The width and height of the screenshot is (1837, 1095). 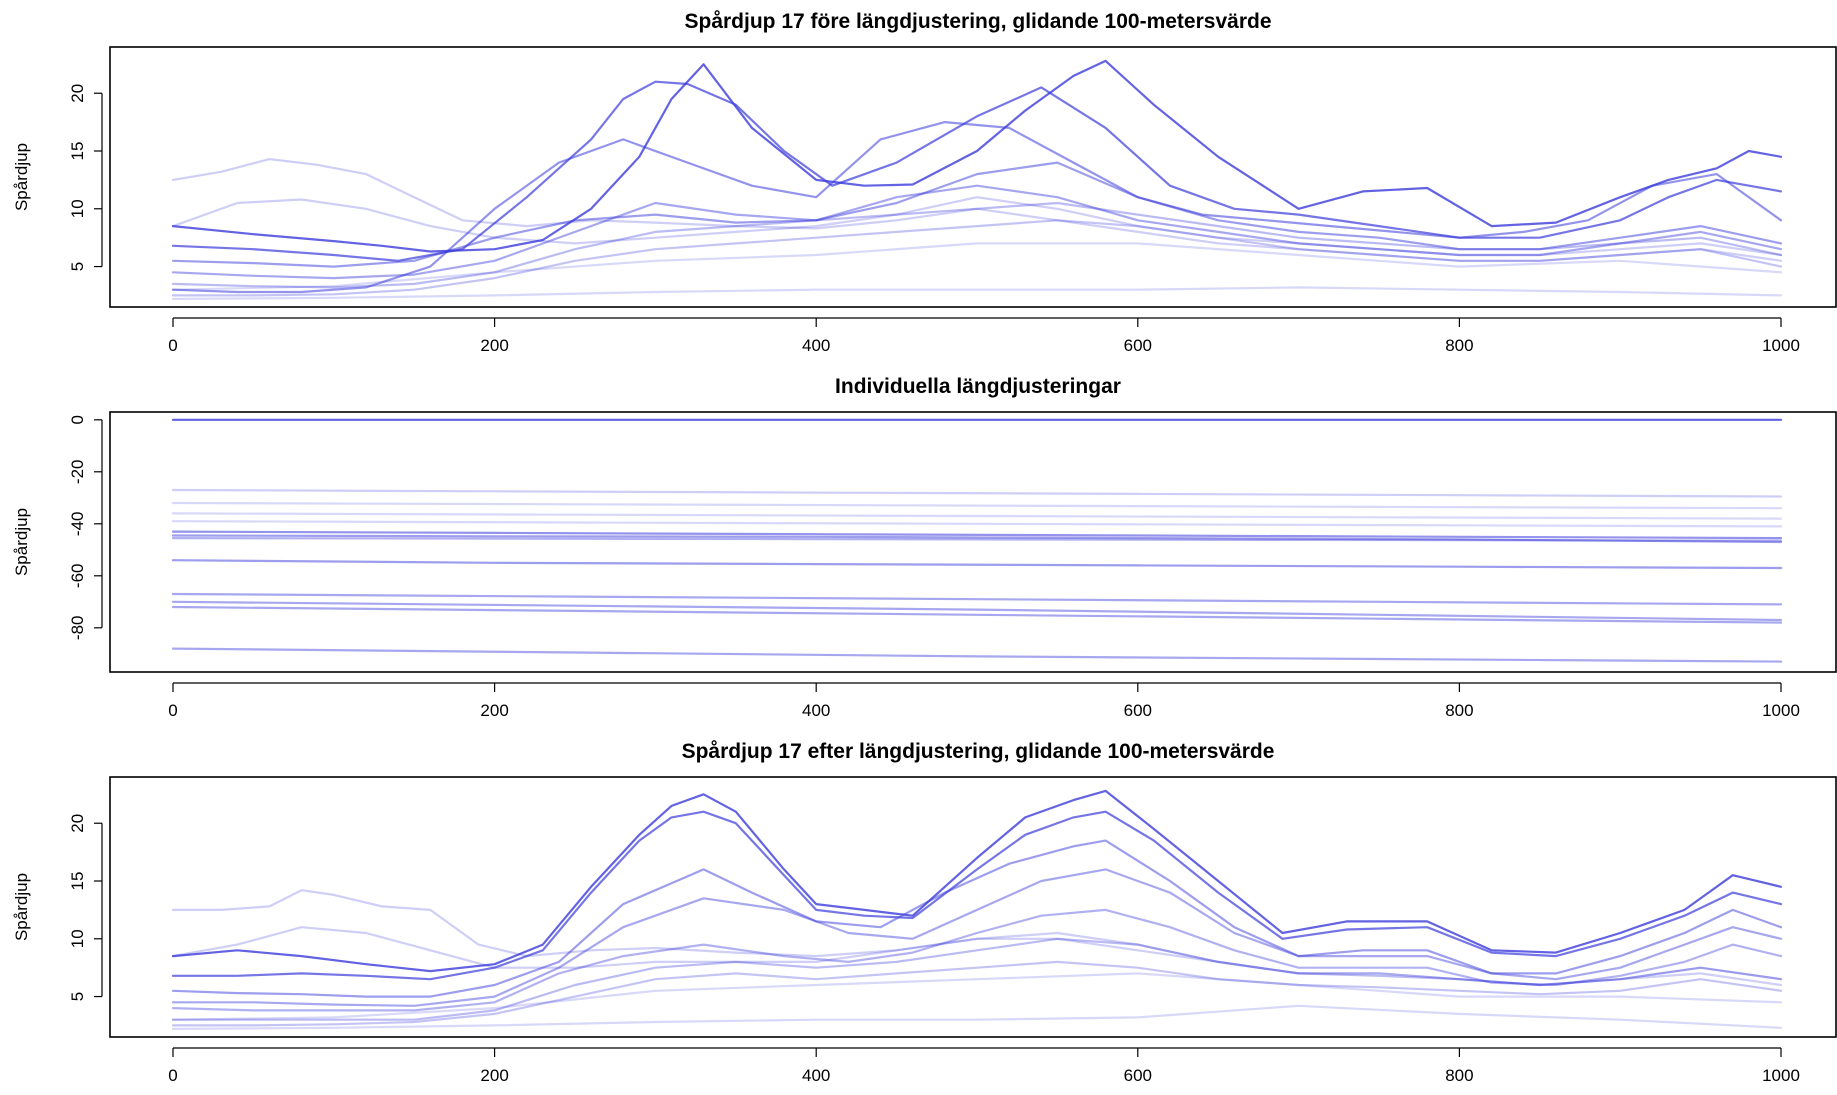 I want to click on y-tick-label: -80, so click(x=77, y=628).